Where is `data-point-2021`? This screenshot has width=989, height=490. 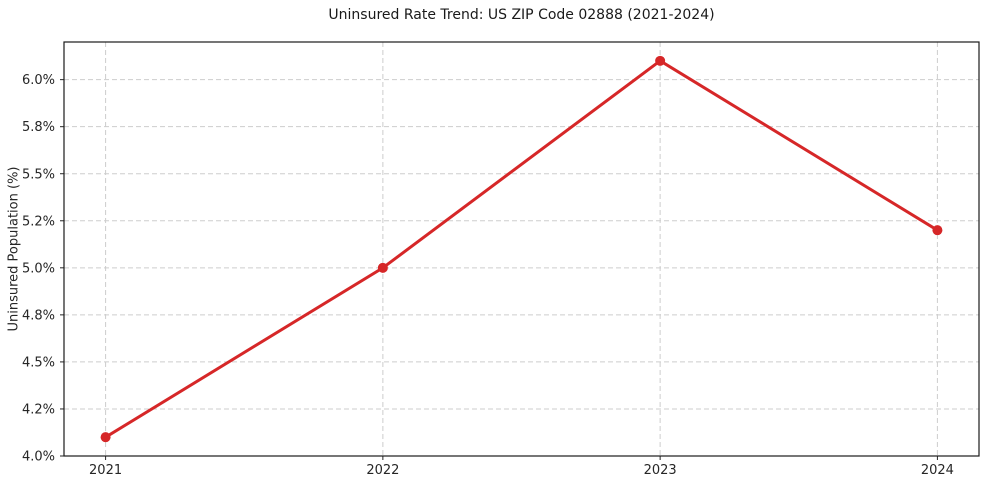
data-point-2021 is located at coordinates (105, 437).